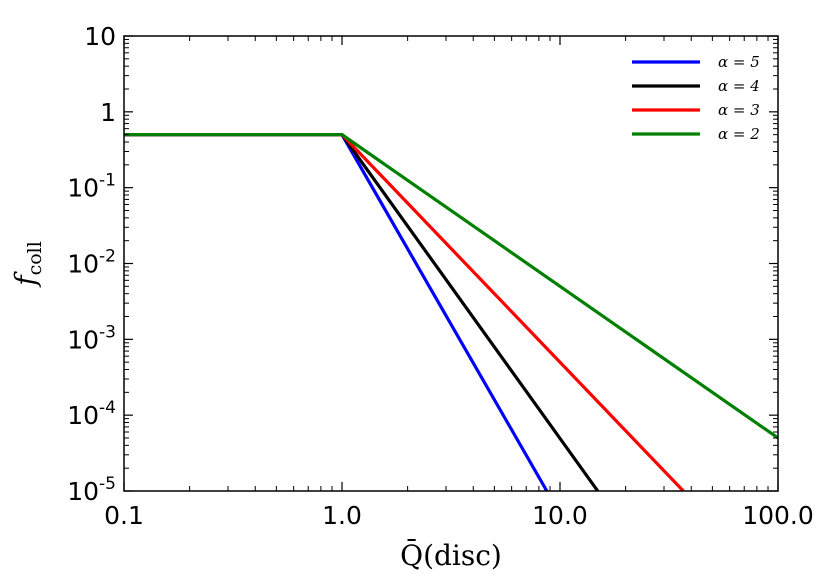 The height and width of the screenshot is (587, 830). What do you see at coordinates (778, 515) in the screenshot?
I see `x-tick-label: 100.0` at bounding box center [778, 515].